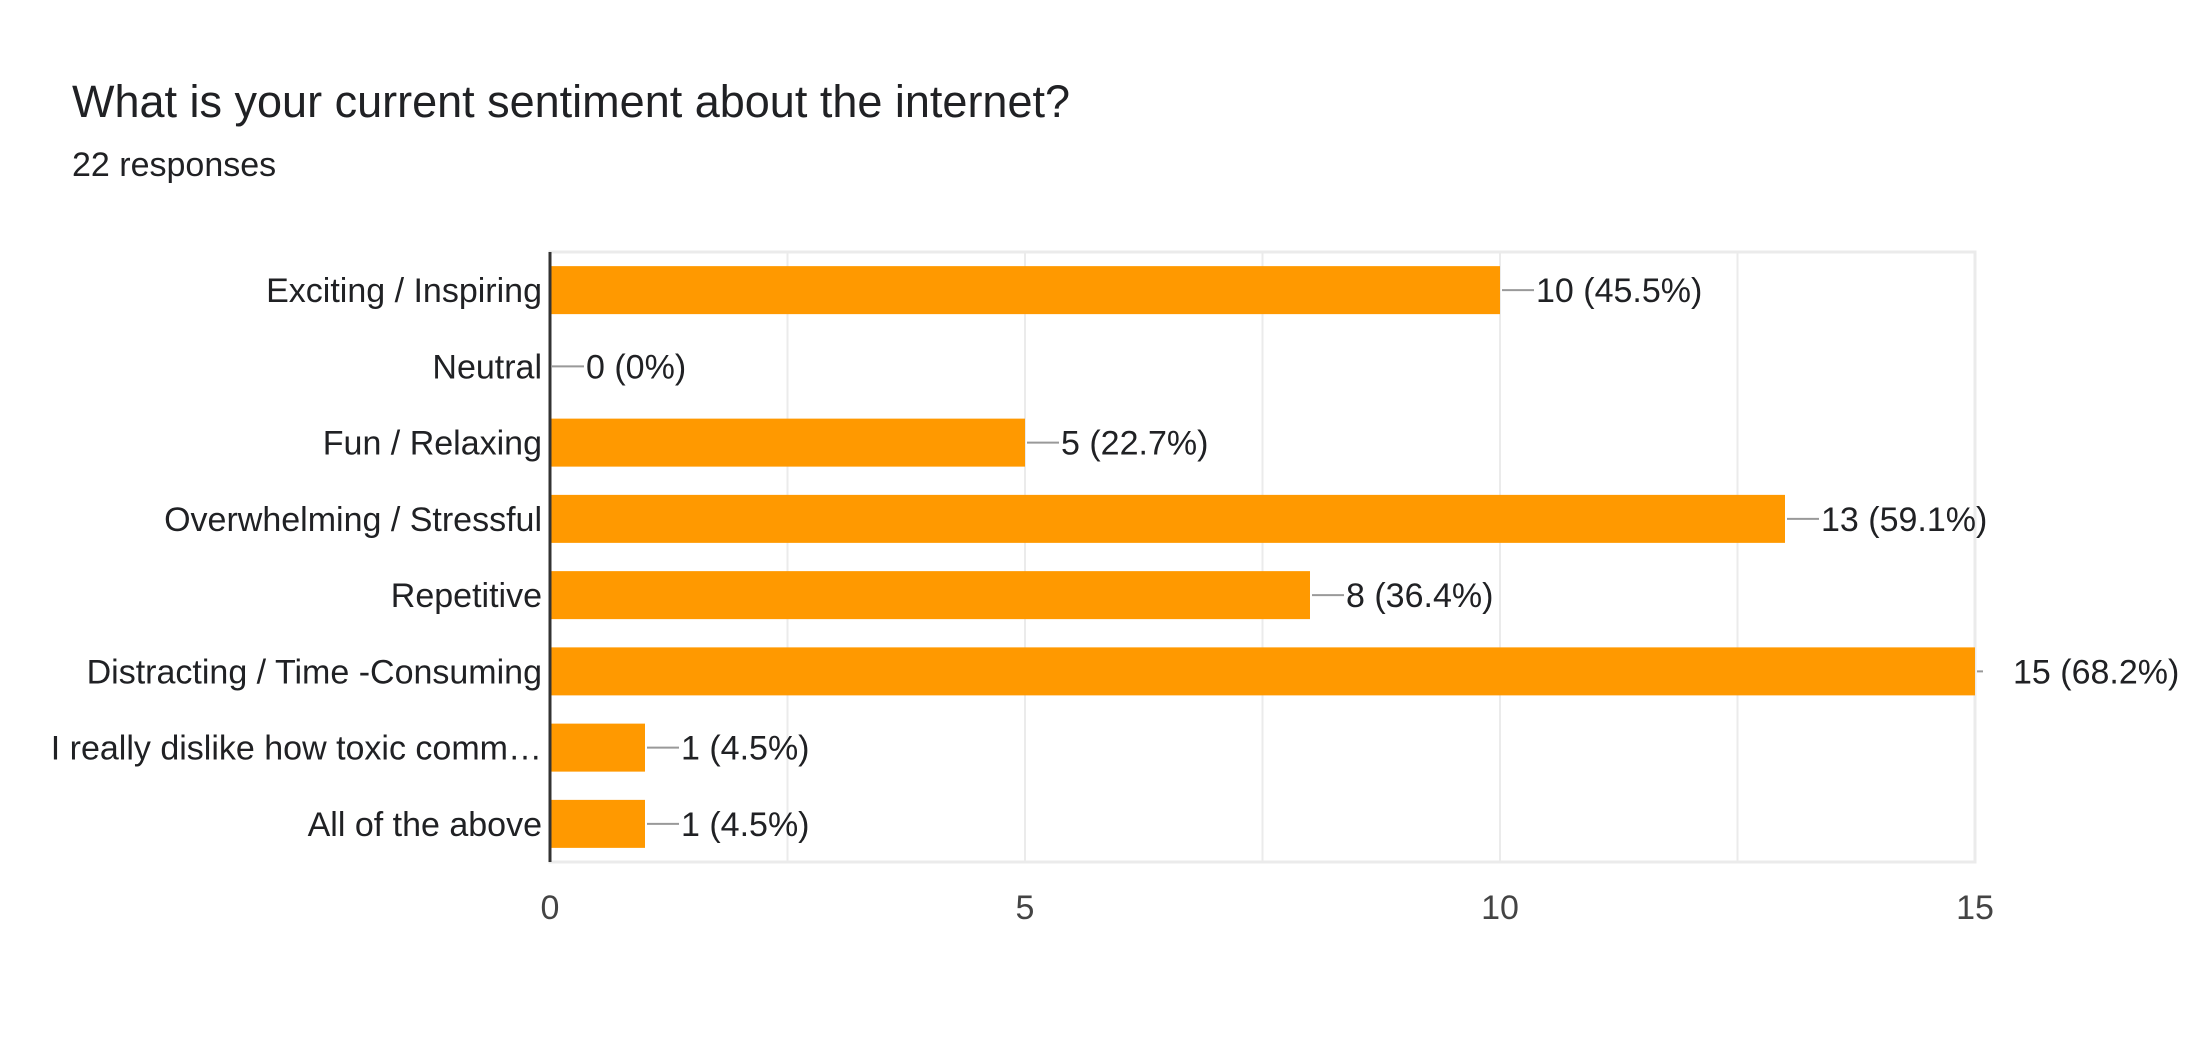 The width and height of the screenshot is (2196, 1044). I want to click on x-tick-label: 5, so click(1025, 908).